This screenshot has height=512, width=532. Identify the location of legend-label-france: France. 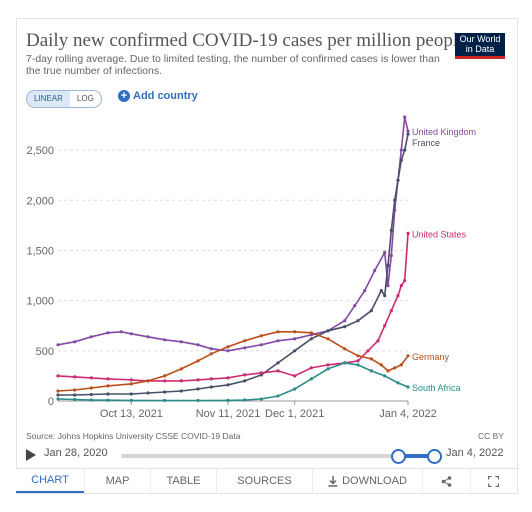
(426, 143).